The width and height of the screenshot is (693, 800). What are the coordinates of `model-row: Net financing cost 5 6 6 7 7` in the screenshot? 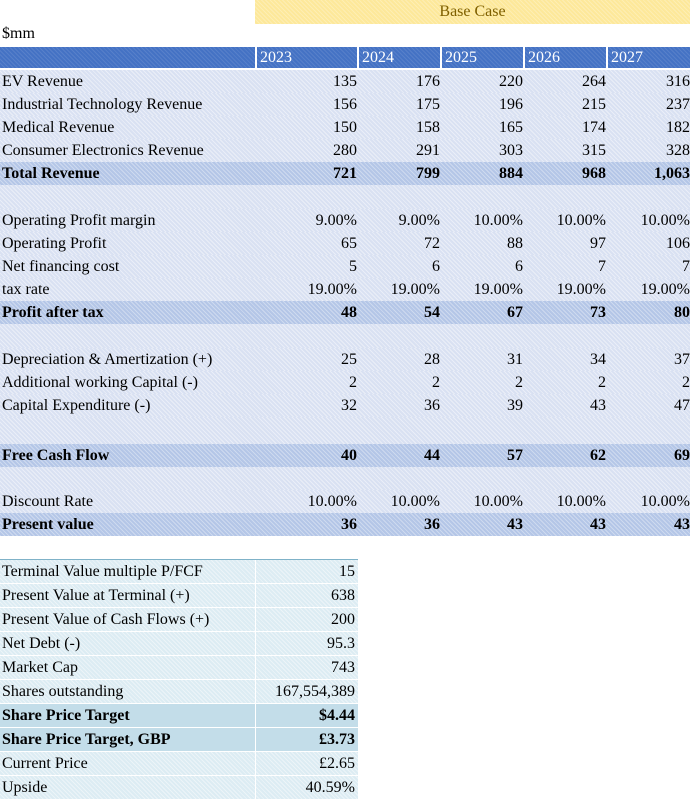 It's located at (345, 266).